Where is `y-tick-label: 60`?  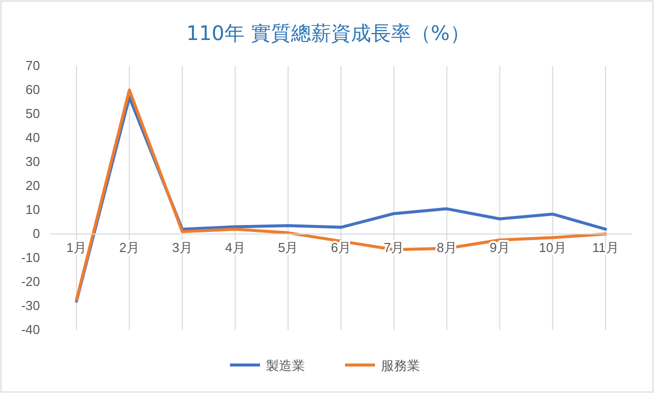 y-tick-label: 60 is located at coordinates (33, 90).